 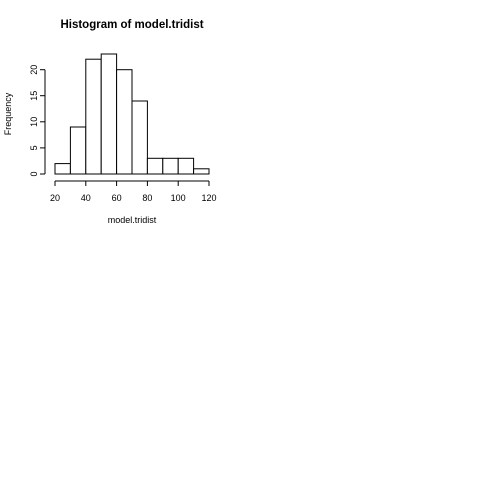 What do you see at coordinates (132, 220) in the screenshot?
I see `x-axis-label: model.tridist` at bounding box center [132, 220].